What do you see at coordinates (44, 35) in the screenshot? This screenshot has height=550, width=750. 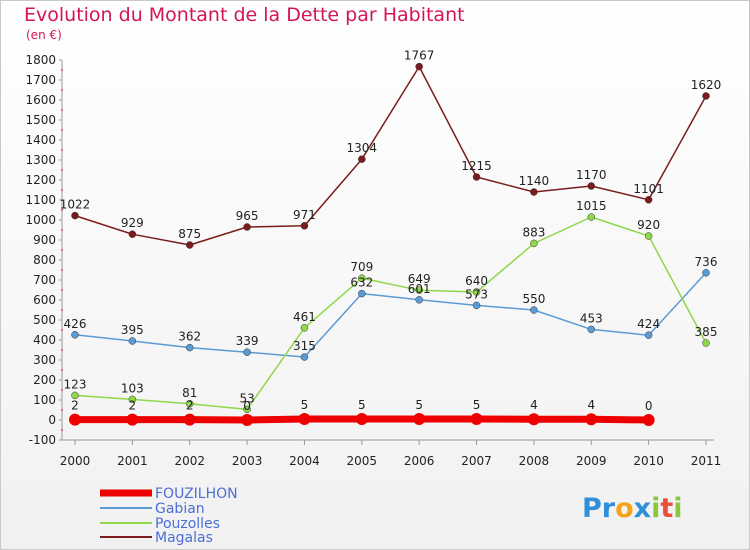 I see `chart-subtitle: (en €)` at bounding box center [44, 35].